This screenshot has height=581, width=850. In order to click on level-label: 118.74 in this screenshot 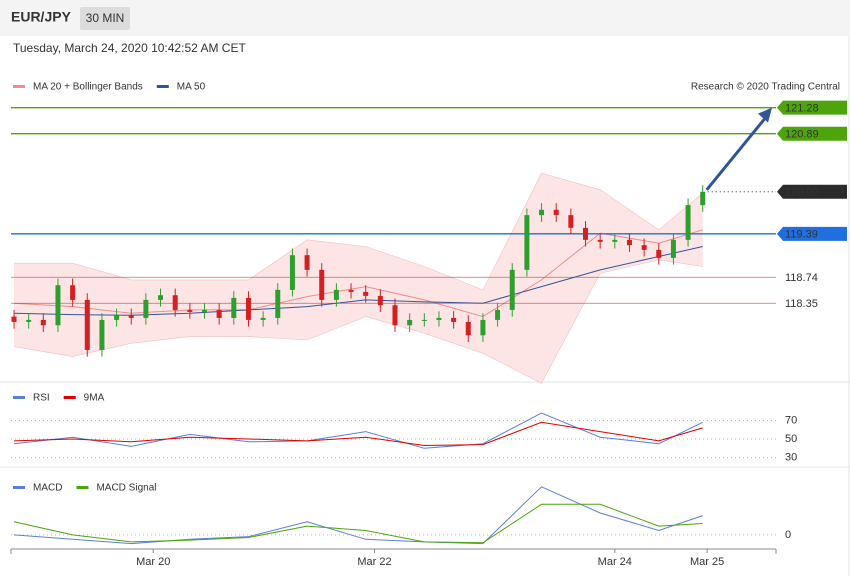, I will do `click(801, 278)`.